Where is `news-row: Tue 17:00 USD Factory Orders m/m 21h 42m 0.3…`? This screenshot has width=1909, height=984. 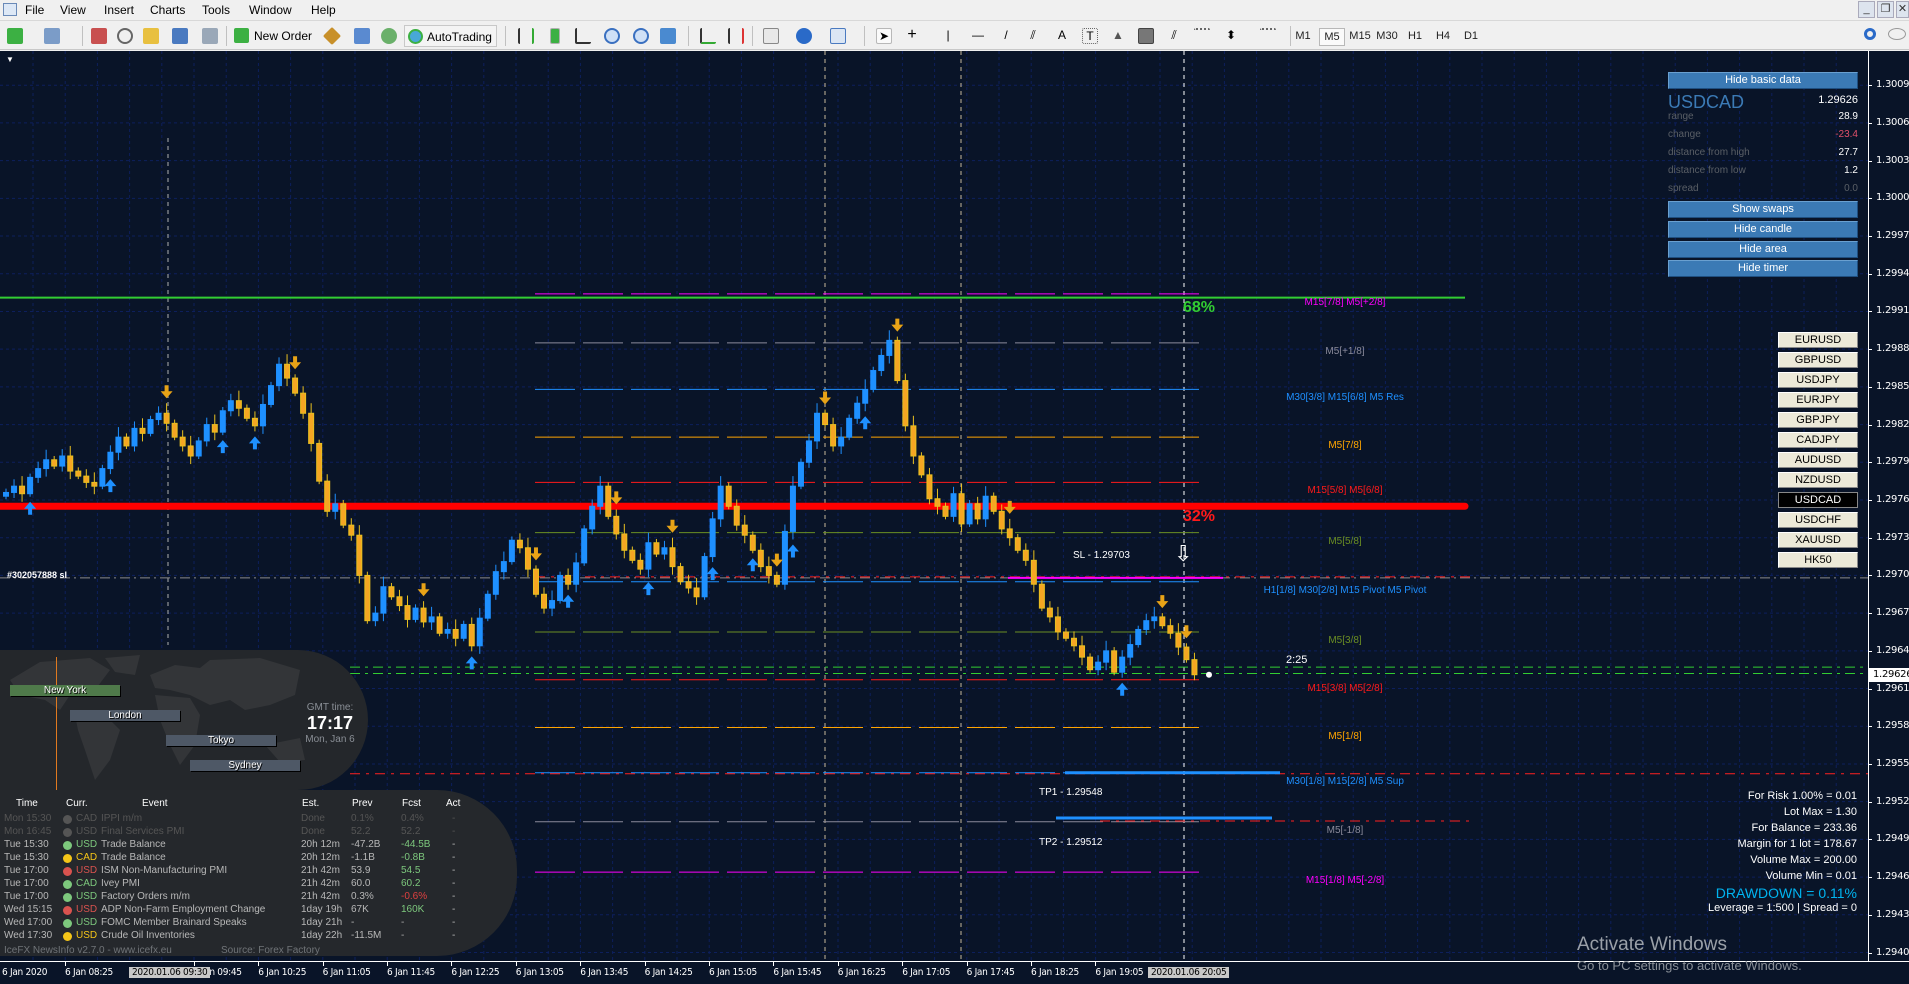 news-row: Tue 17:00 USD Factory Orders m/m 21h 42m 0.3… is located at coordinates (258, 897).